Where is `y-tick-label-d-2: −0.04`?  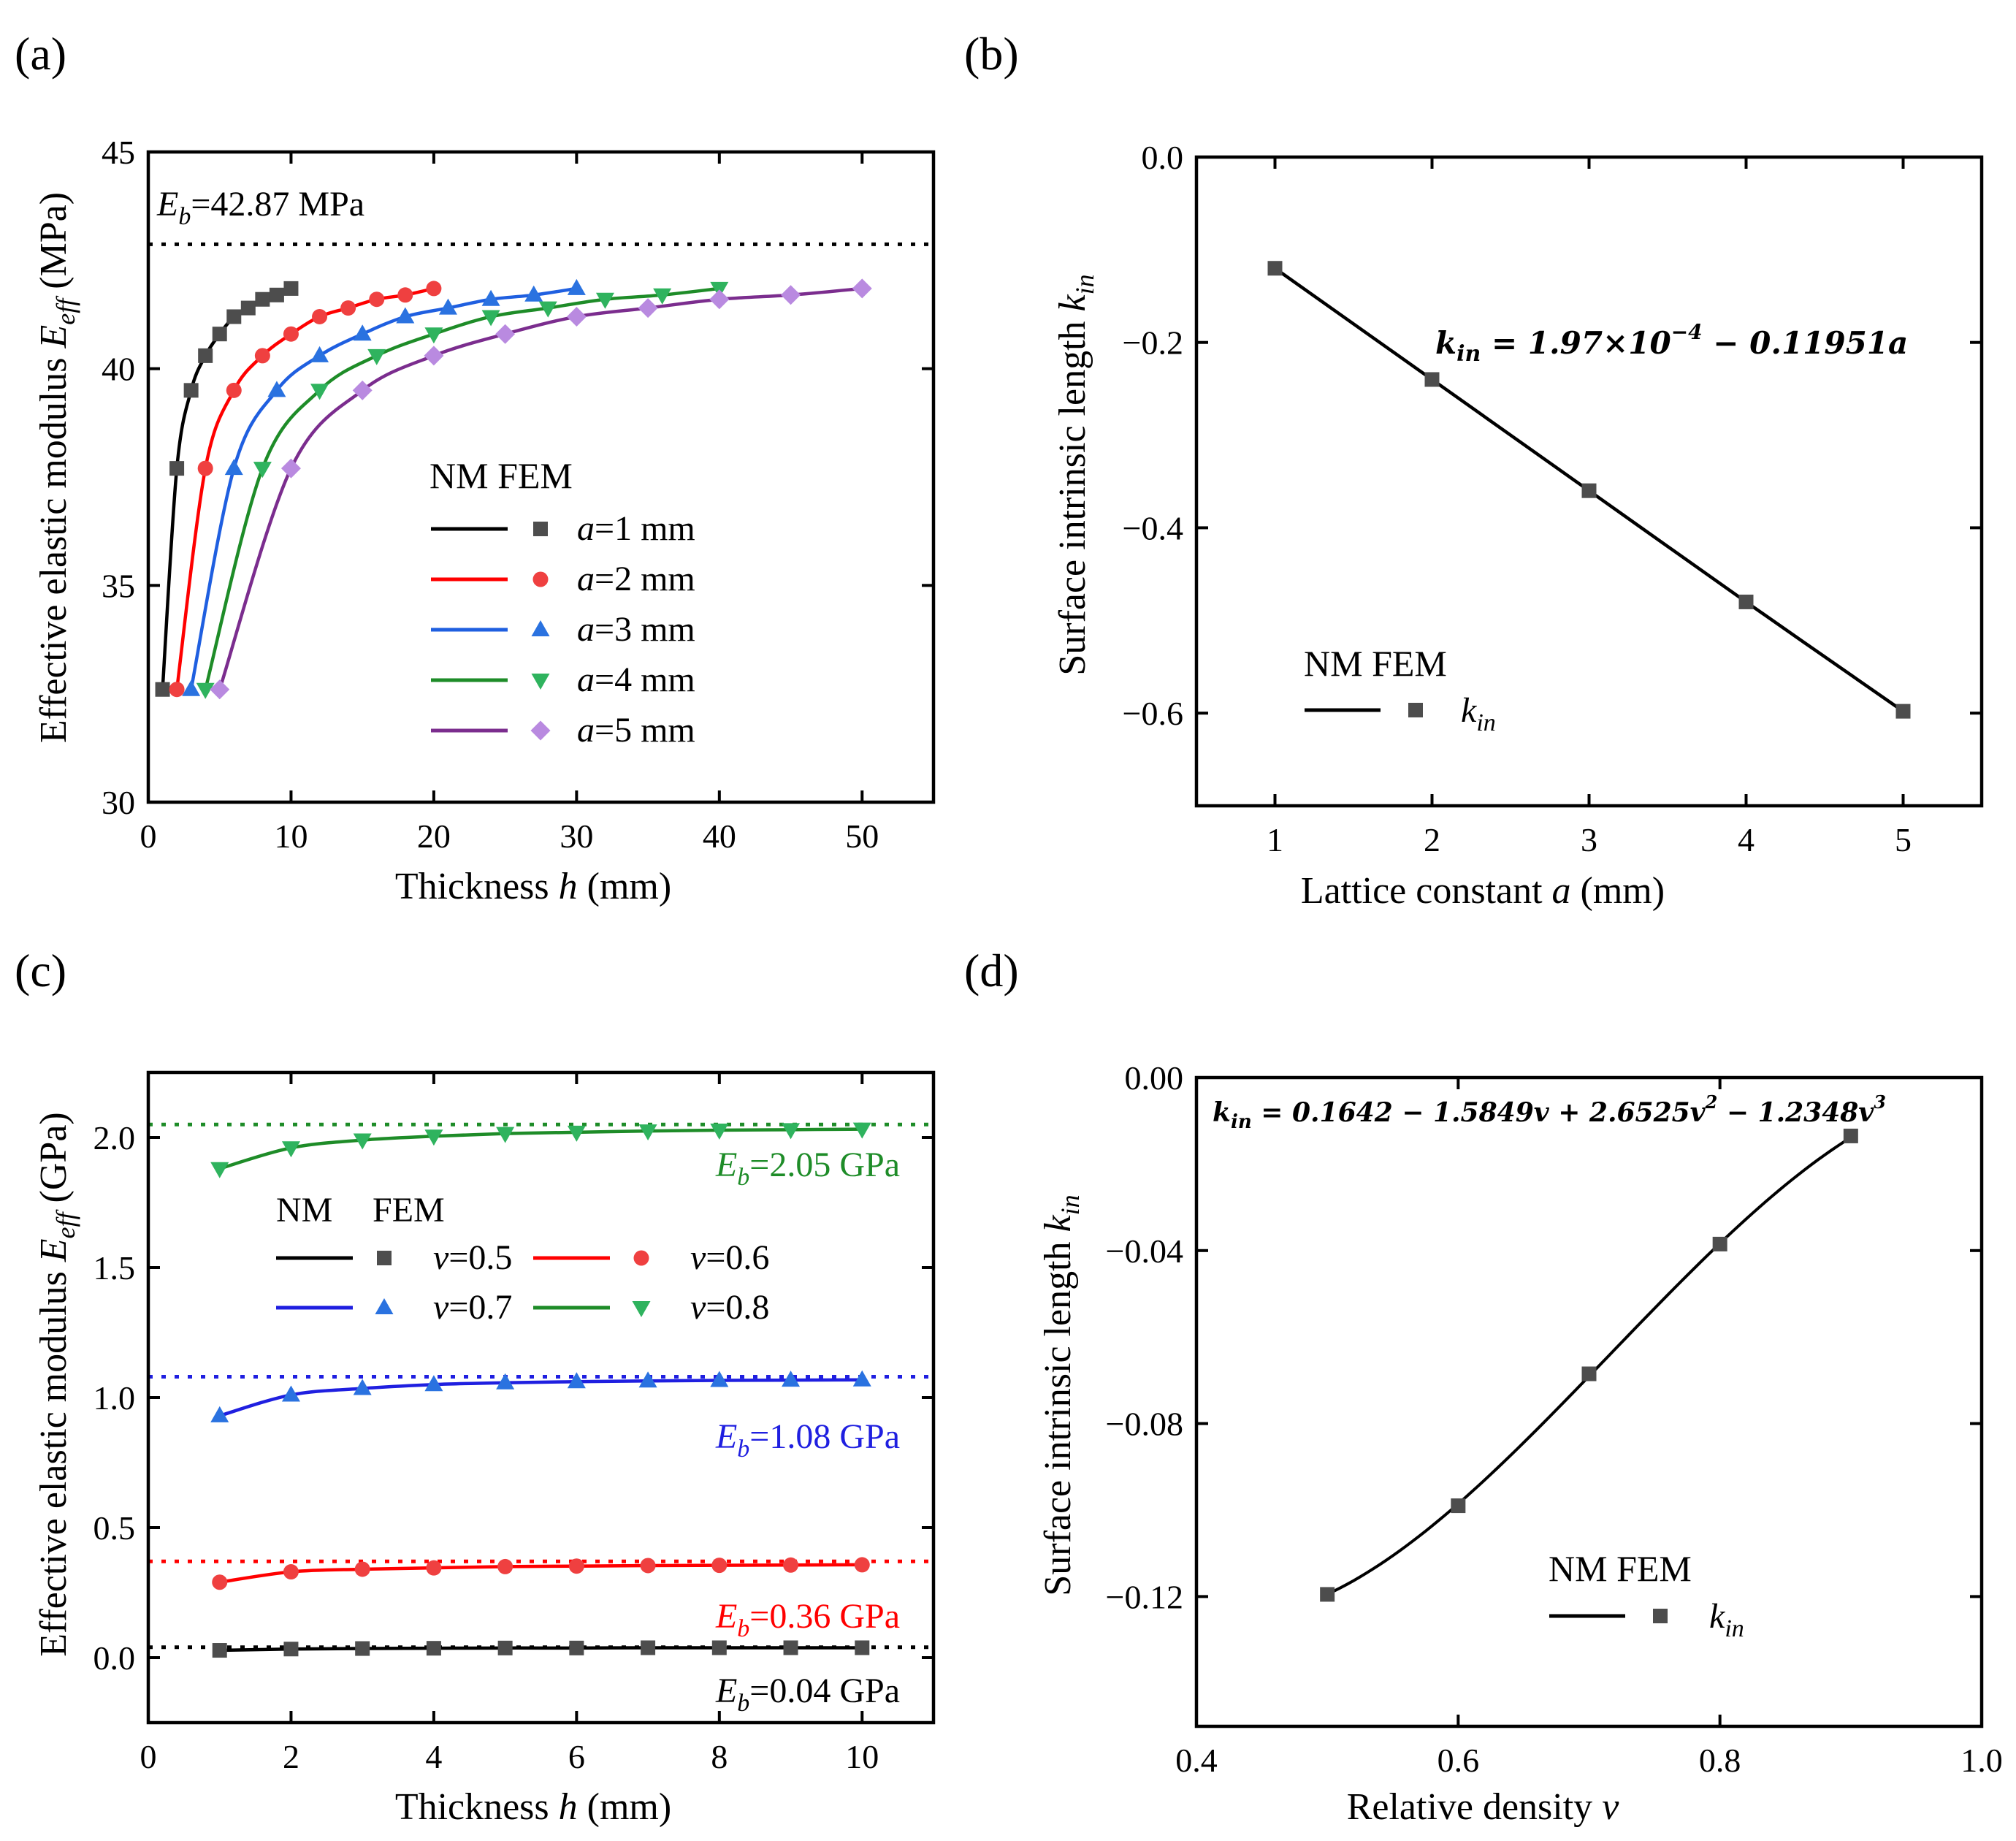 y-tick-label-d-2: −0.04 is located at coordinates (1144, 1251).